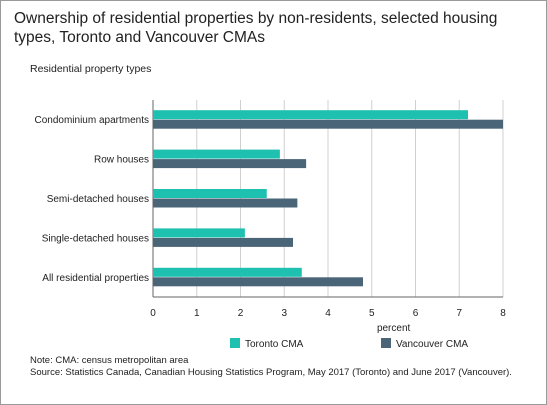 This screenshot has width=547, height=405. Describe the element at coordinates (91, 69) in the screenshot. I see `y-axis-label: Residential property types` at that location.